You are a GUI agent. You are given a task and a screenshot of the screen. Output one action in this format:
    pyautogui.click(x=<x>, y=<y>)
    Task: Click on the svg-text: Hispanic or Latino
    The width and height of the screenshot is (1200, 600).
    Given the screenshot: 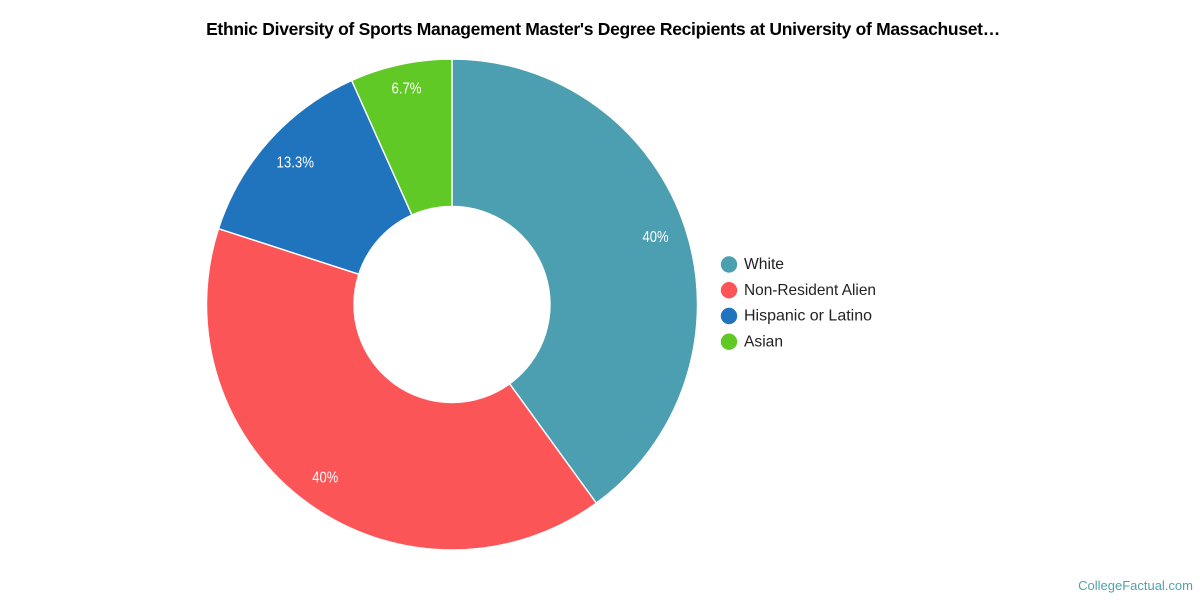 What is the action you would take?
    pyautogui.click(x=808, y=316)
    